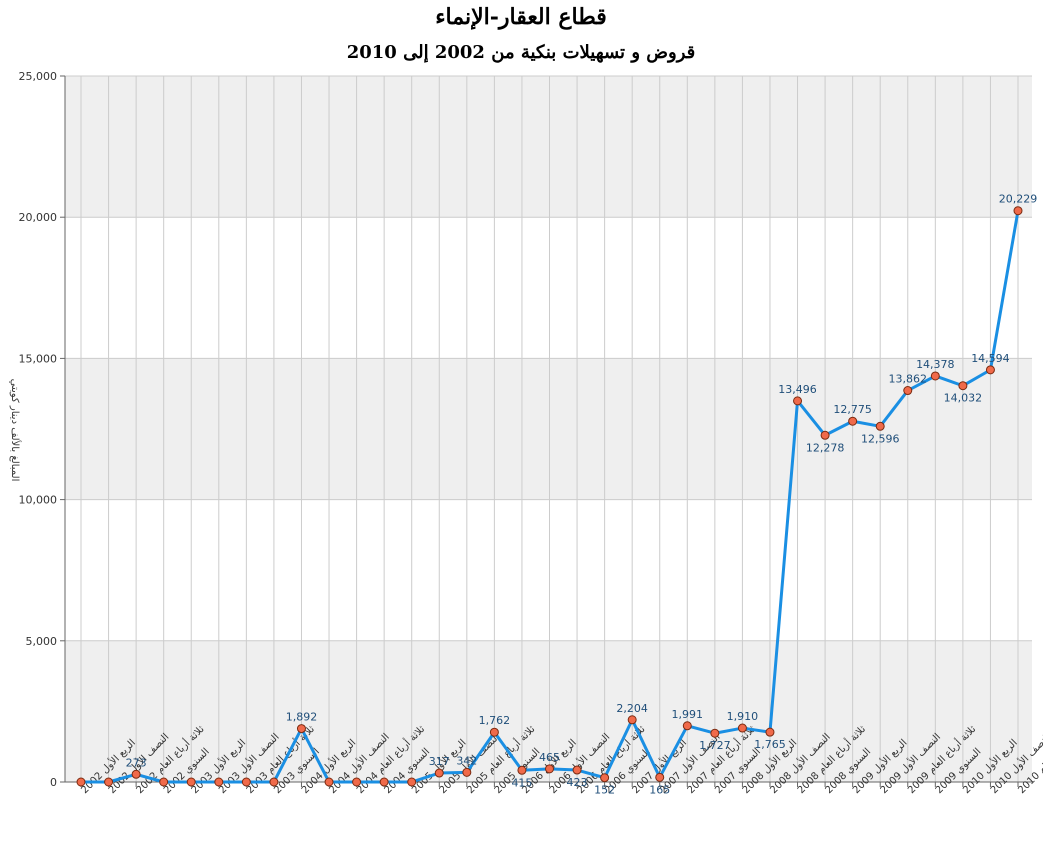 The width and height of the screenshot is (1043, 866). I want to click on data-label: 2,204, so click(632, 708).